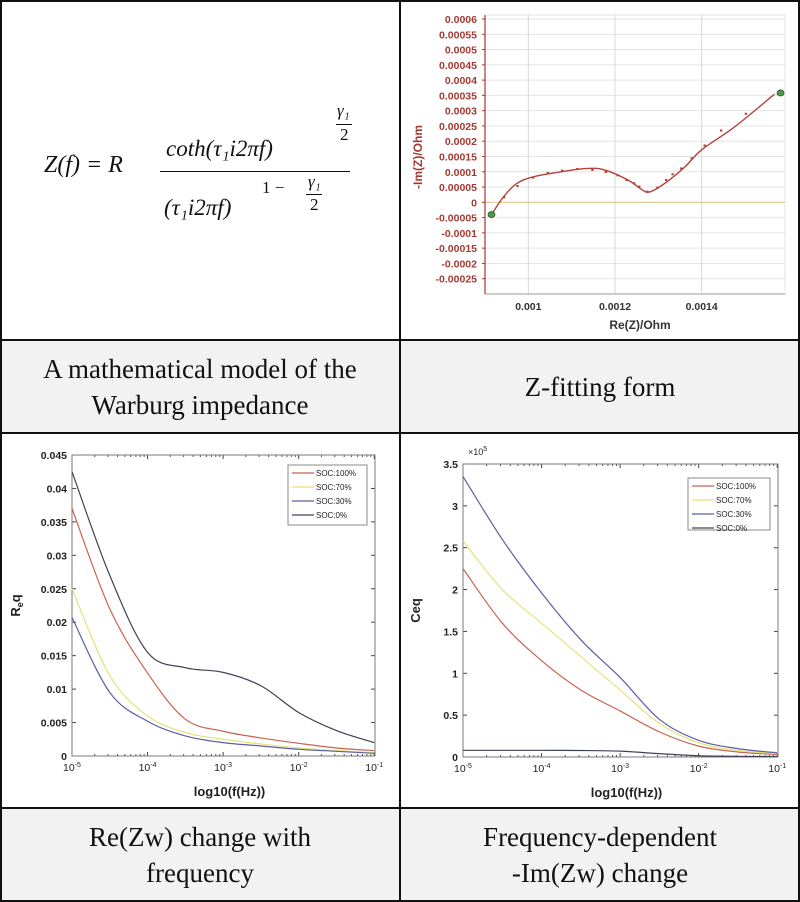  Describe the element at coordinates (459, 234) in the screenshot. I see `y-tick-label: -0.0001` at that location.